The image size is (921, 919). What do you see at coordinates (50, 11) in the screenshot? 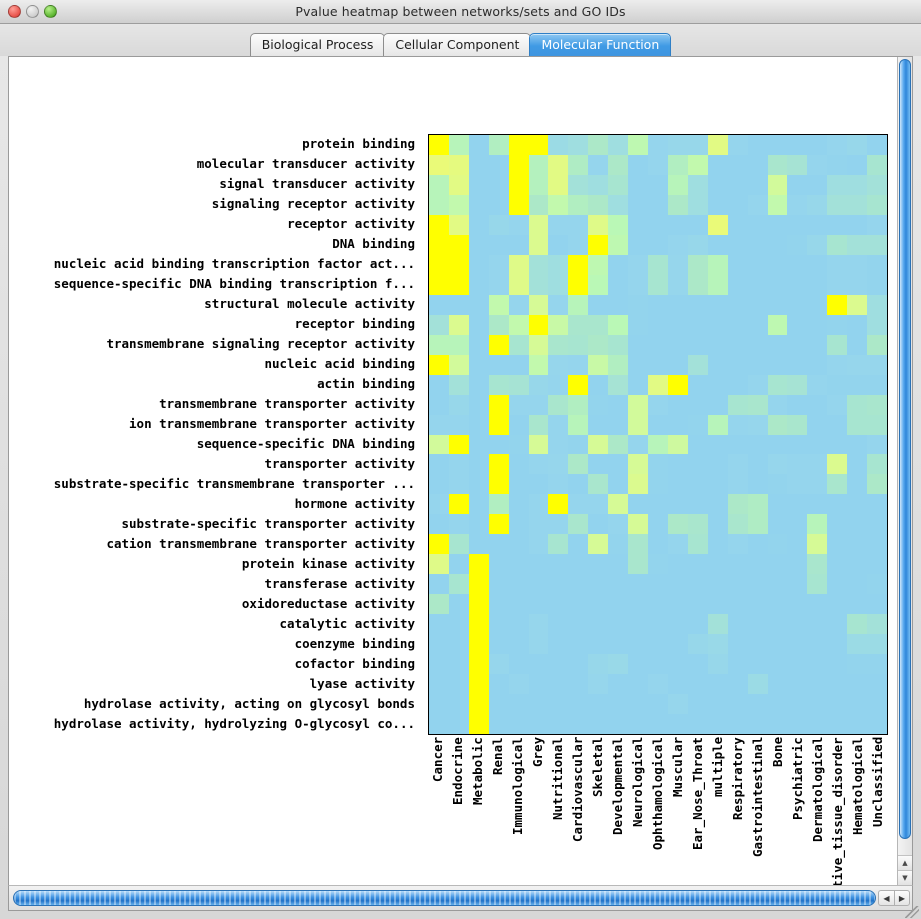
I see `zoom-button` at bounding box center [50, 11].